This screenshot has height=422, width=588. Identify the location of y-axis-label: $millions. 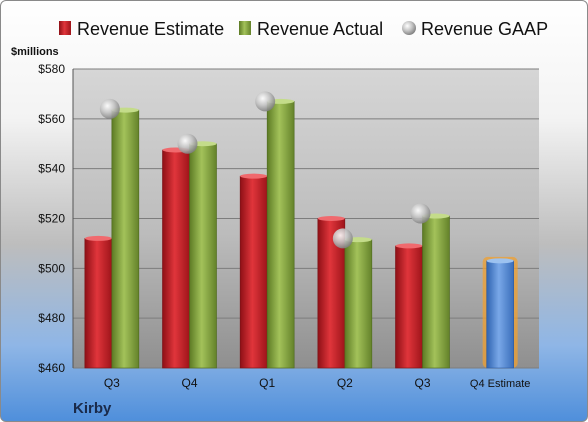
(35, 52).